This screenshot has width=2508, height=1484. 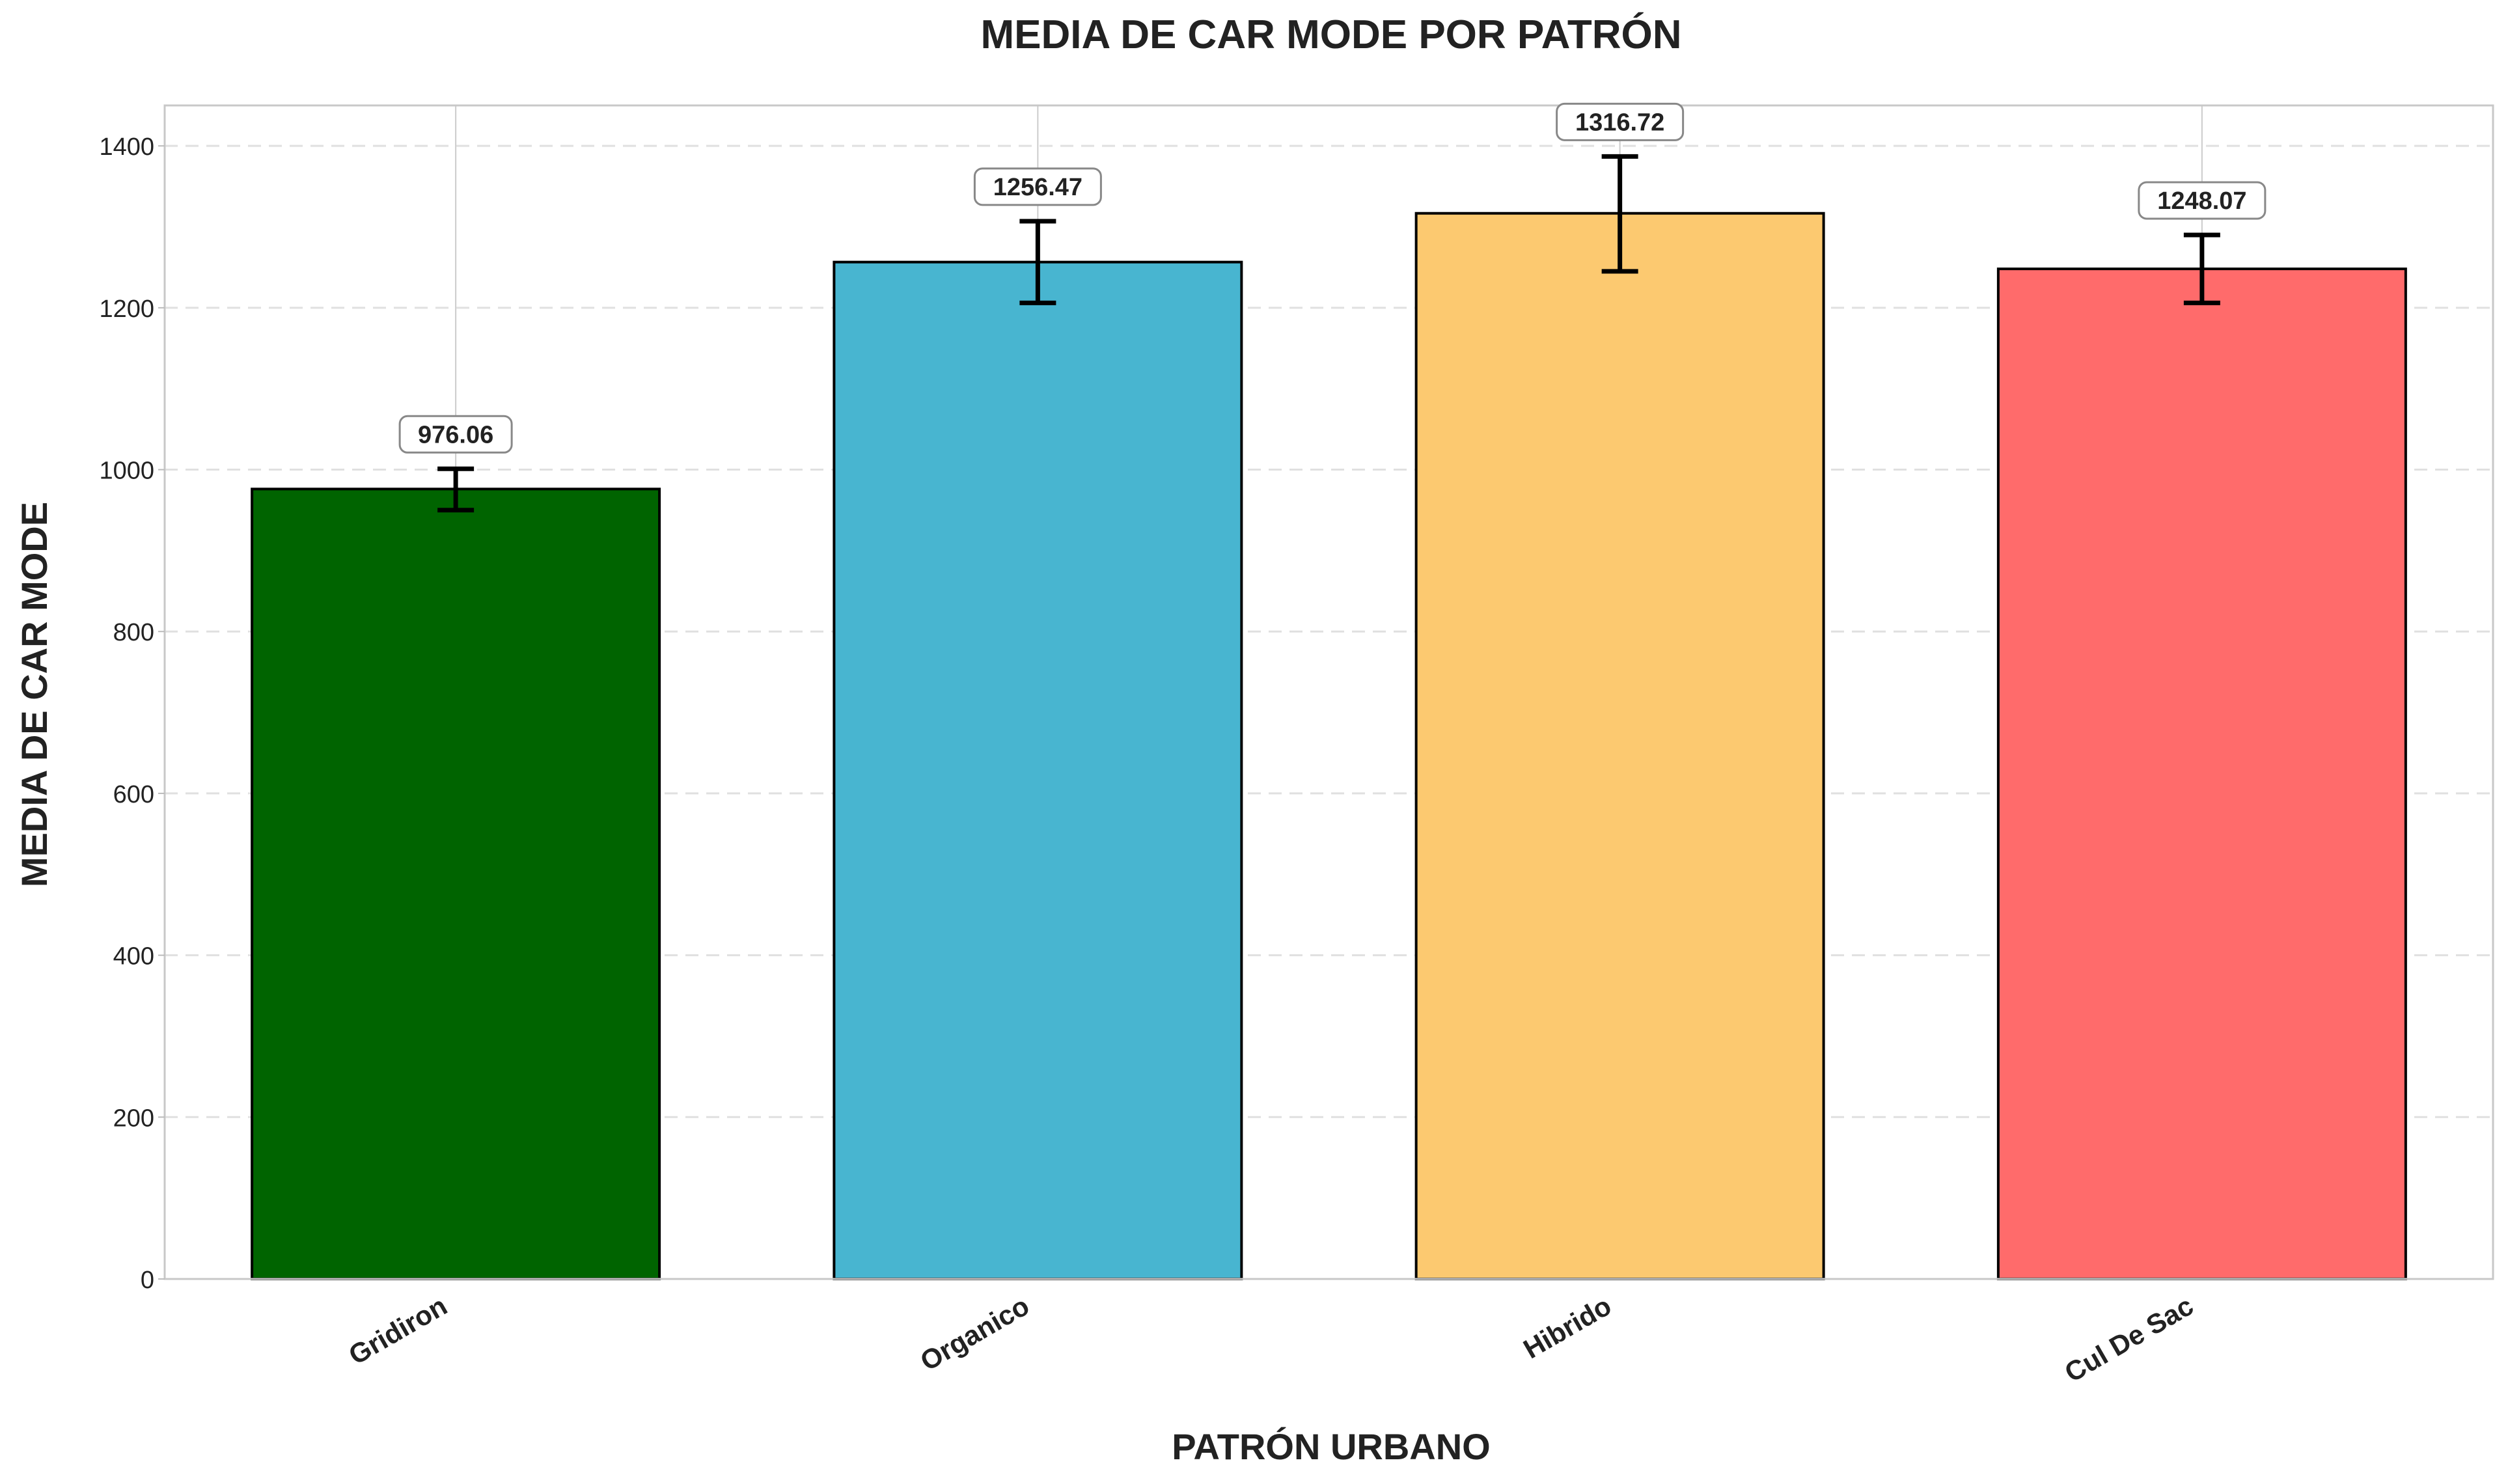 What do you see at coordinates (133, 1118) in the screenshot?
I see `y-tick-label: 200` at bounding box center [133, 1118].